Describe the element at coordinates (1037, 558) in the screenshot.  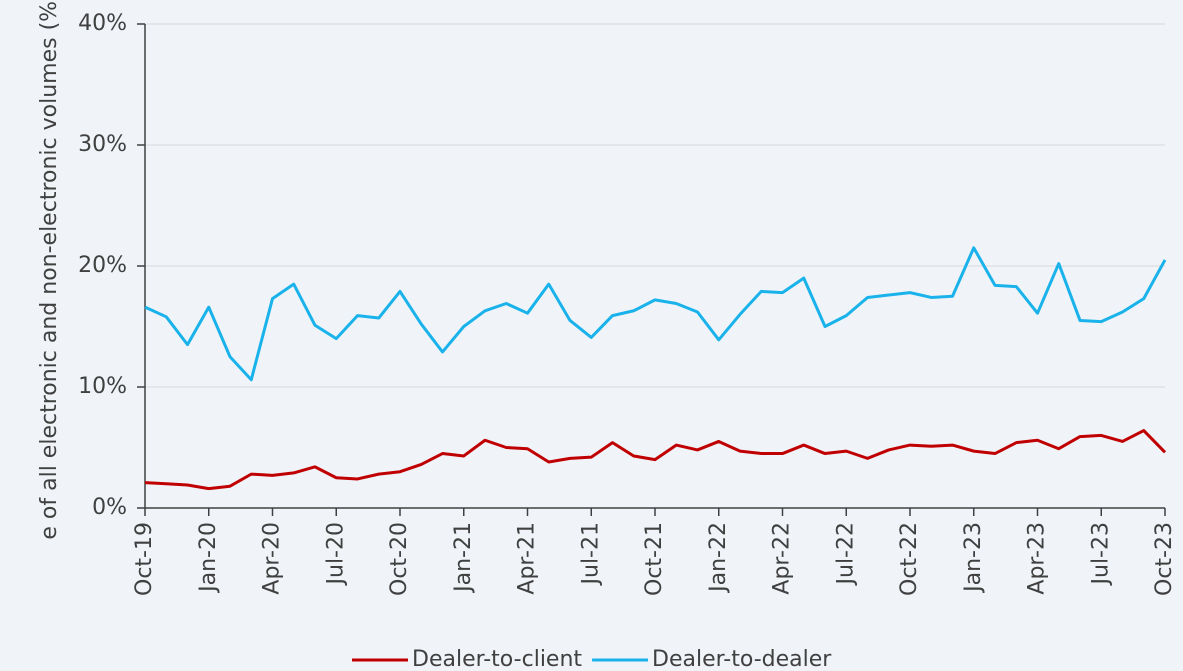
I see `x-tick-label: Apr-23` at that location.